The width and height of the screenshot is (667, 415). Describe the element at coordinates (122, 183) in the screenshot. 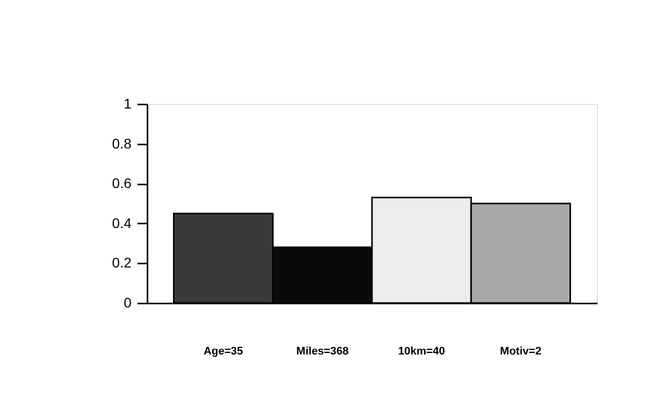

I see `y-tick-label: 0.6` at that location.